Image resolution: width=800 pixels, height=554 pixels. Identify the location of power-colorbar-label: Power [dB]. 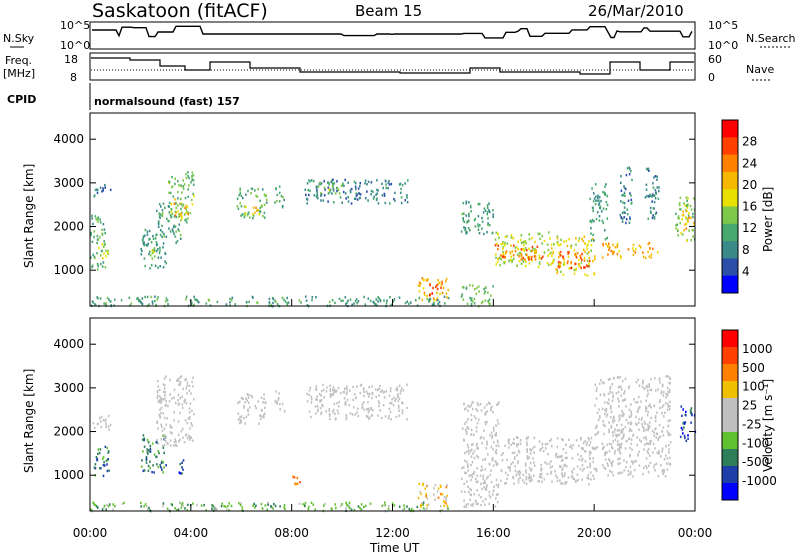
(768, 219).